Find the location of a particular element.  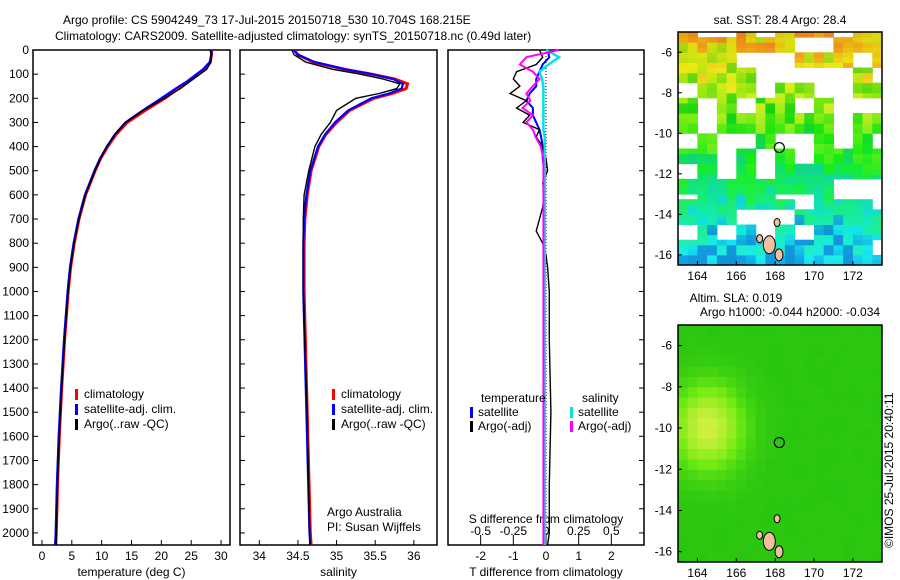

lat-tick-label: -6 is located at coordinates (666, 346).